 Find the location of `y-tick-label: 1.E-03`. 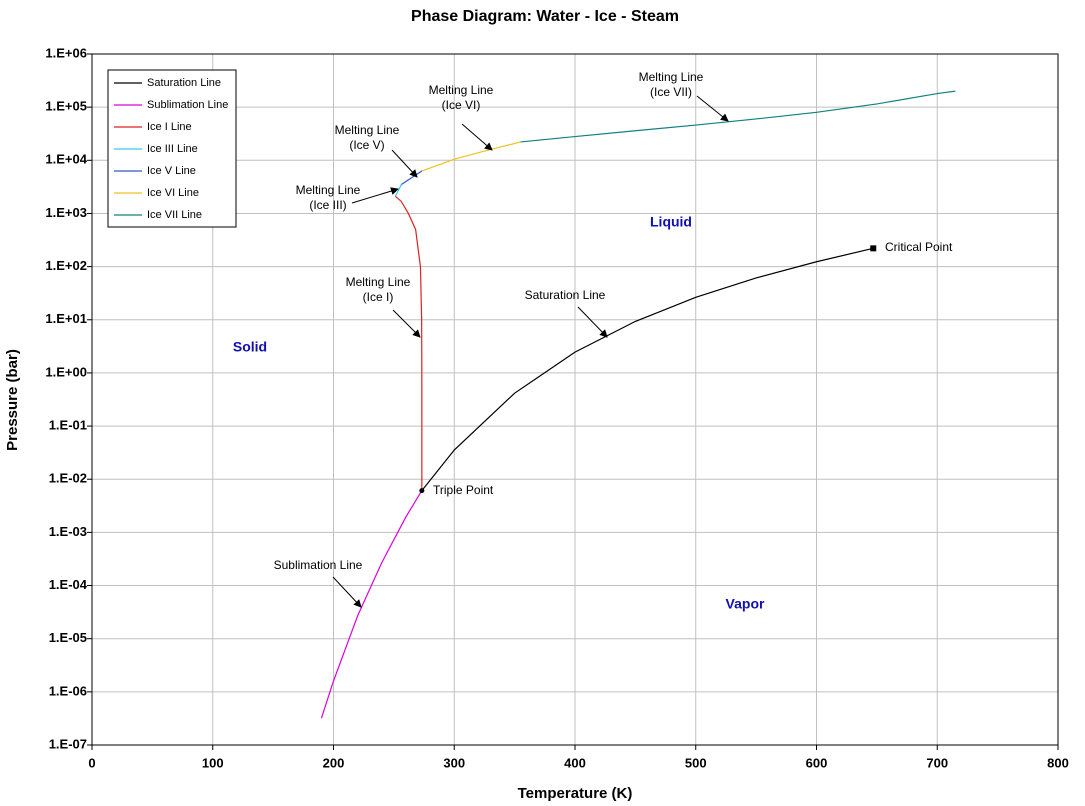

y-tick-label: 1.E-03 is located at coordinates (68, 531).